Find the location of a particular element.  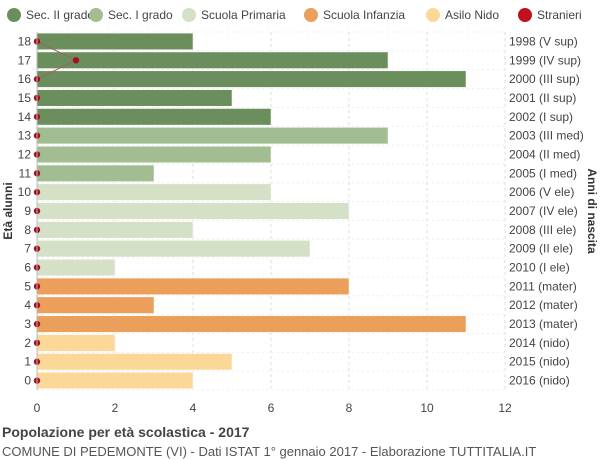

legend-label-5: Stranieri is located at coordinates (559, 15).